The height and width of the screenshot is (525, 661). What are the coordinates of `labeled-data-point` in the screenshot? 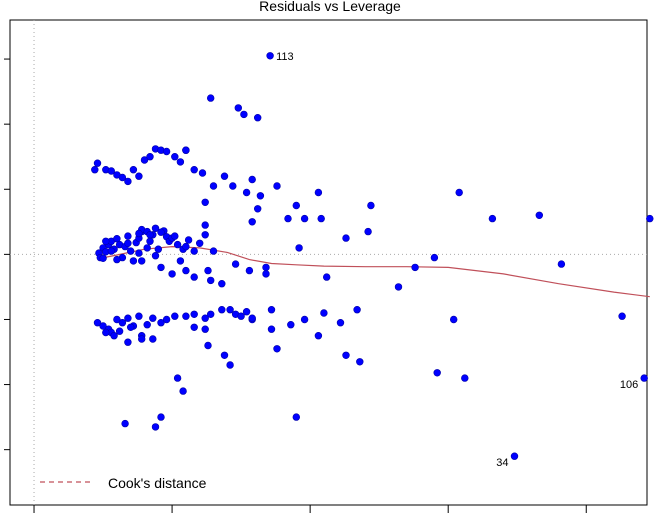 It's located at (514, 456).